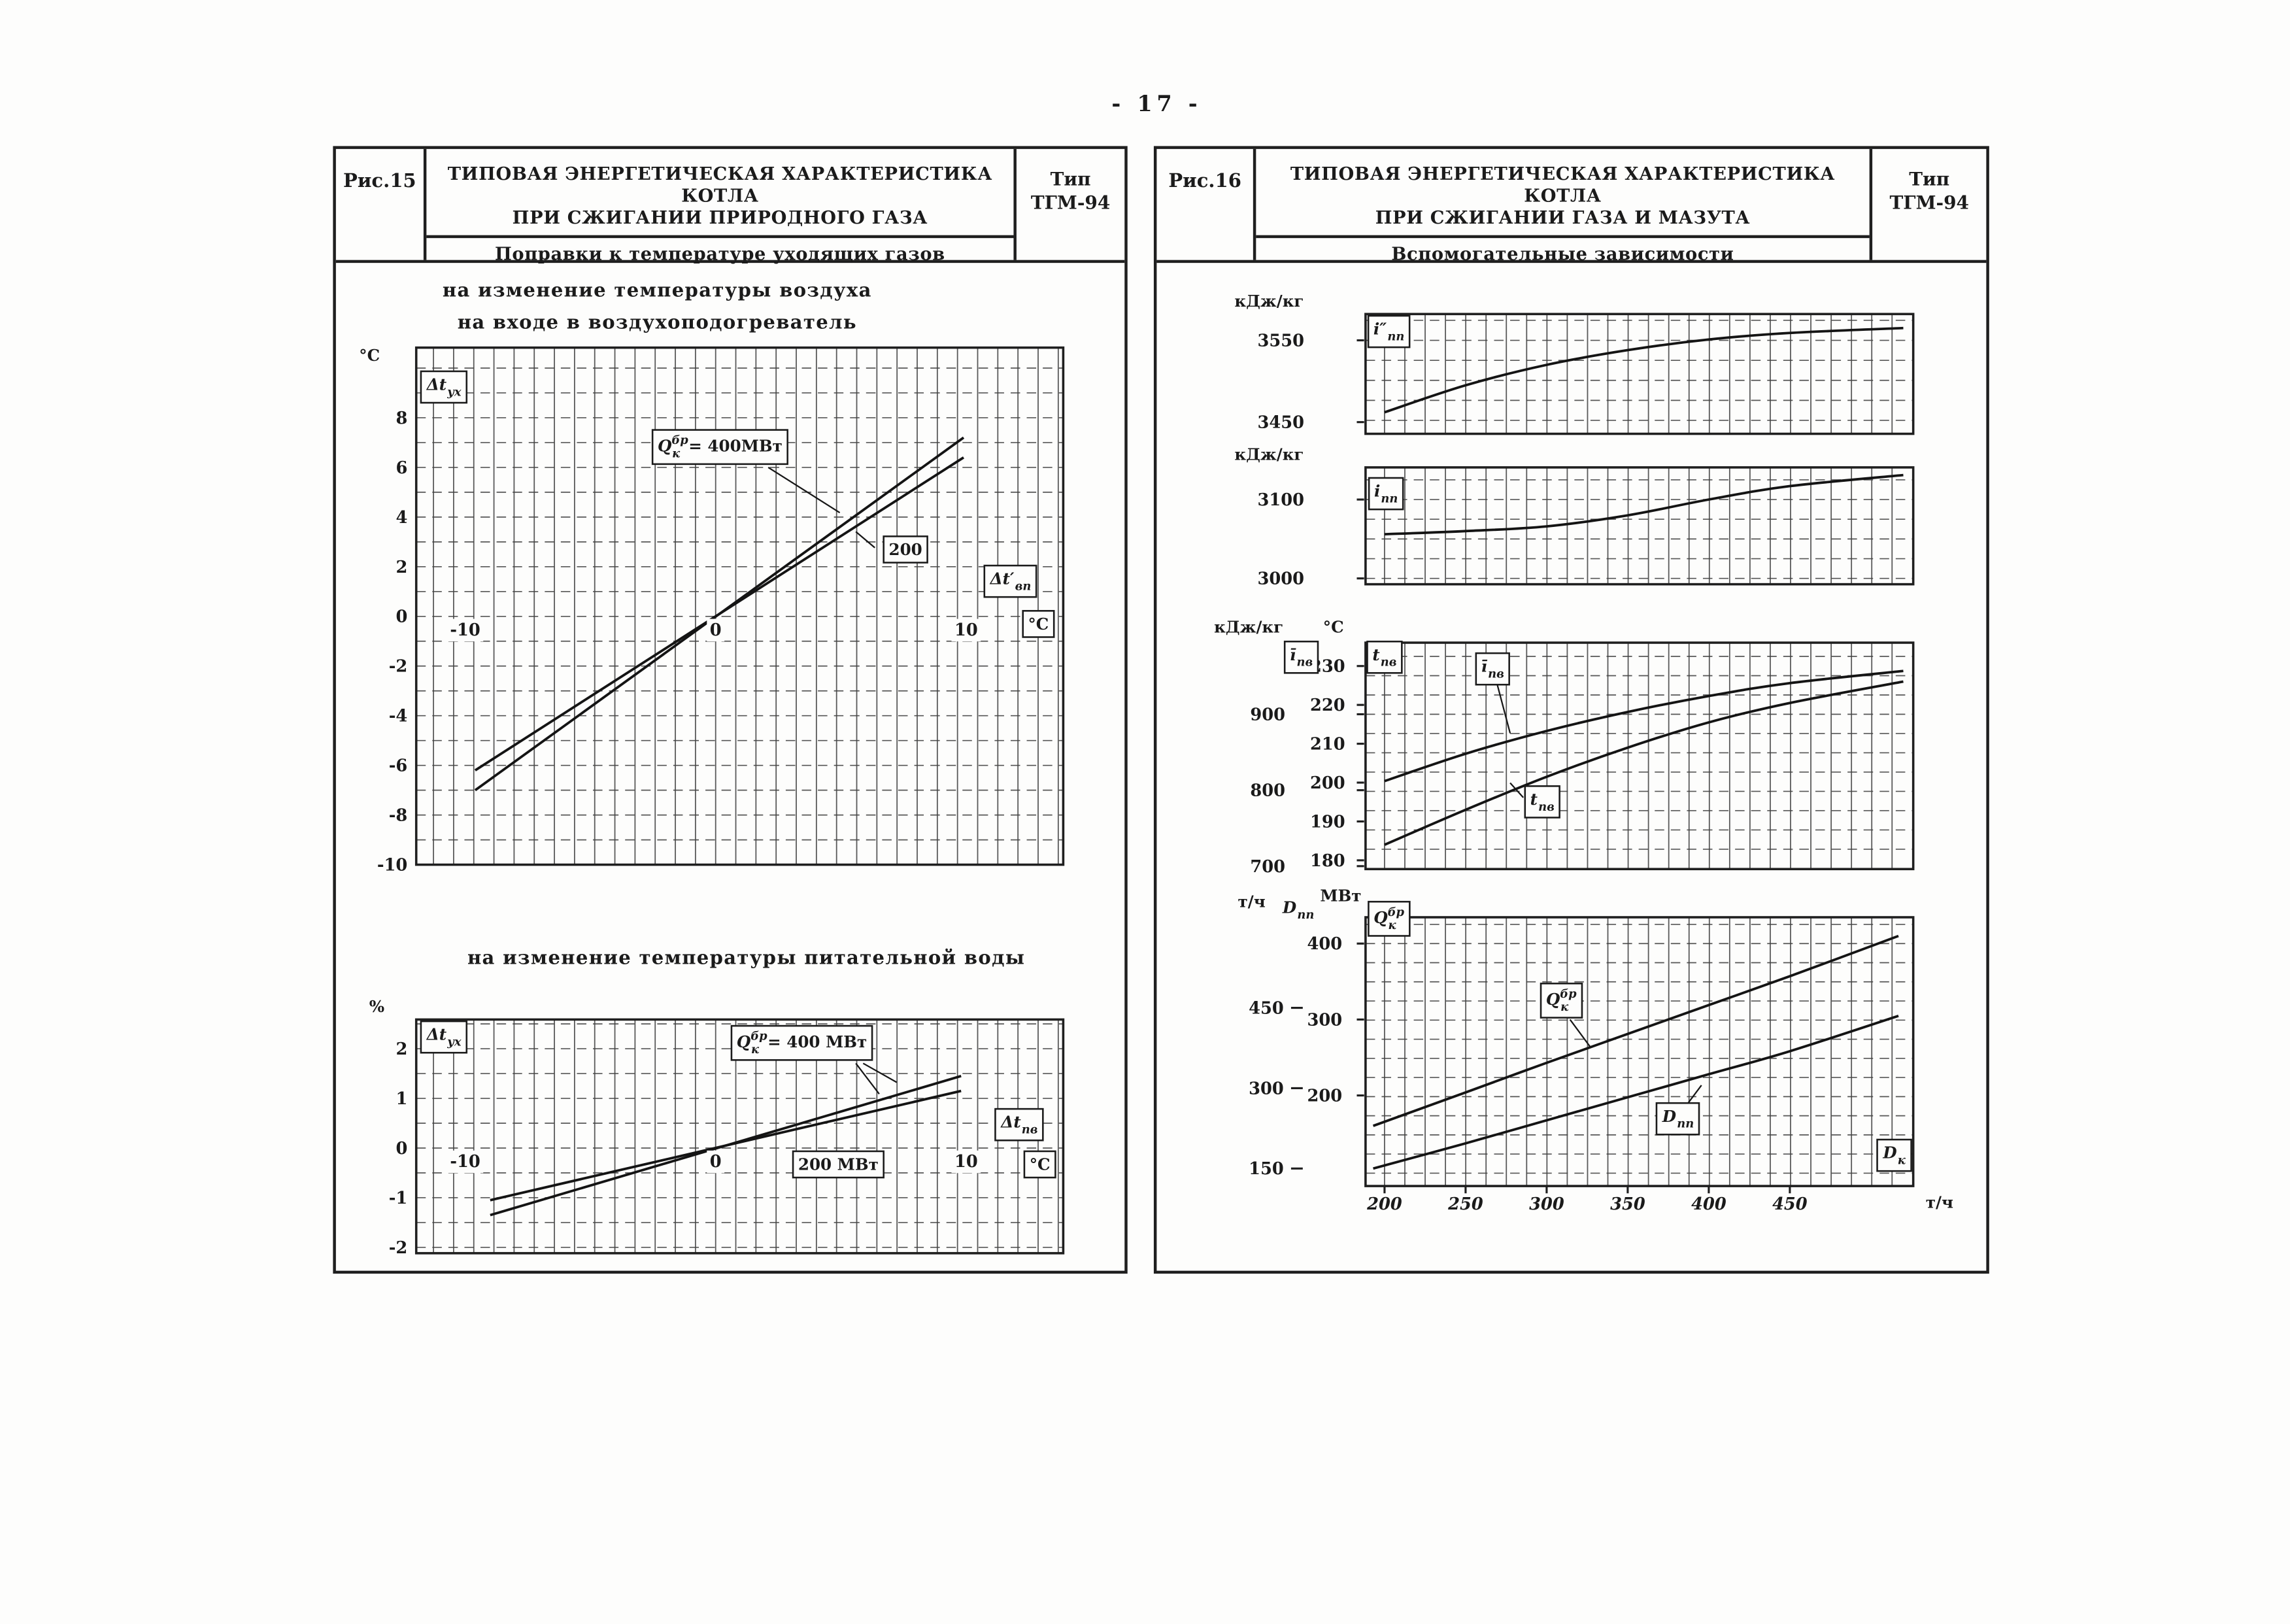  Describe the element at coordinates (1627, 1204) in the screenshot. I see `svg-text: 350` at that location.